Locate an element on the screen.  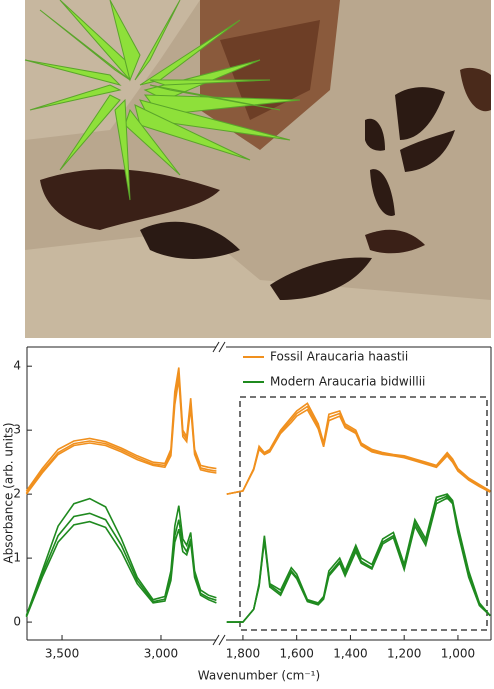
y-tick-label: 3 is located at coordinates (17, 430).